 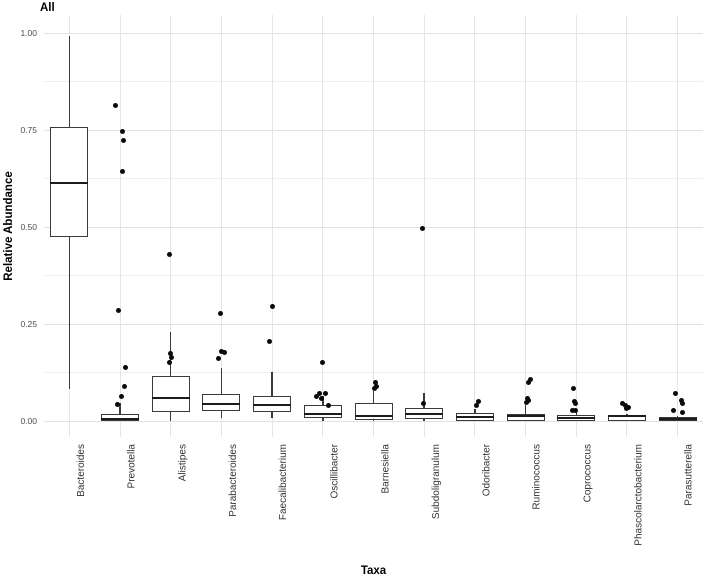 I want to click on y-tick-label: 0.00, so click(x=28, y=421).